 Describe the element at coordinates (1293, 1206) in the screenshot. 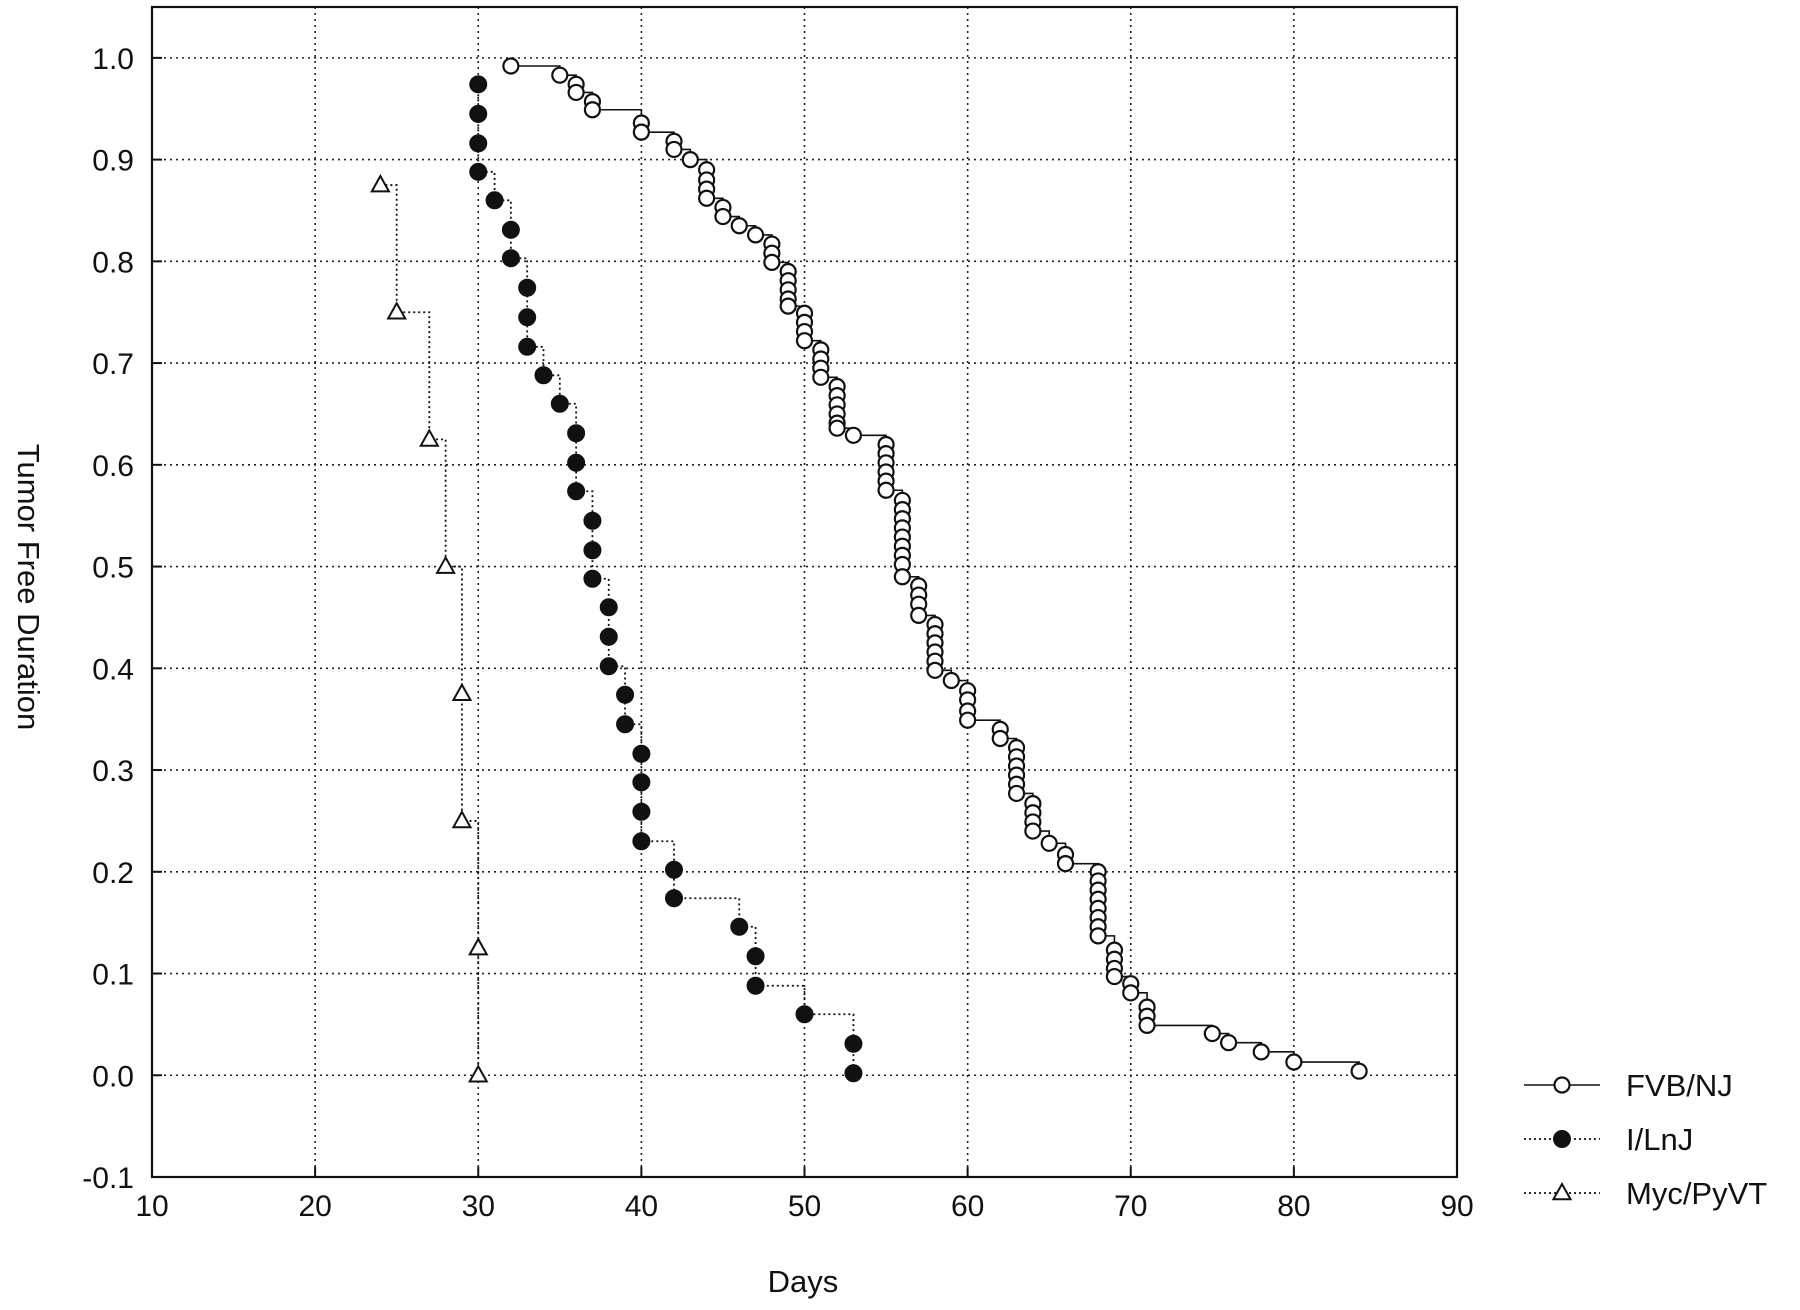

I see `x-tick-label: 80` at that location.